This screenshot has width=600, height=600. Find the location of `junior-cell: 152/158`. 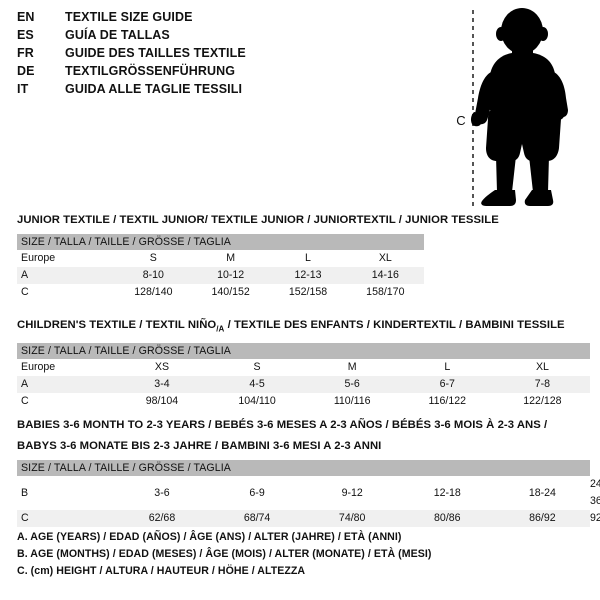

junior-cell: 152/158 is located at coordinates (308, 292).